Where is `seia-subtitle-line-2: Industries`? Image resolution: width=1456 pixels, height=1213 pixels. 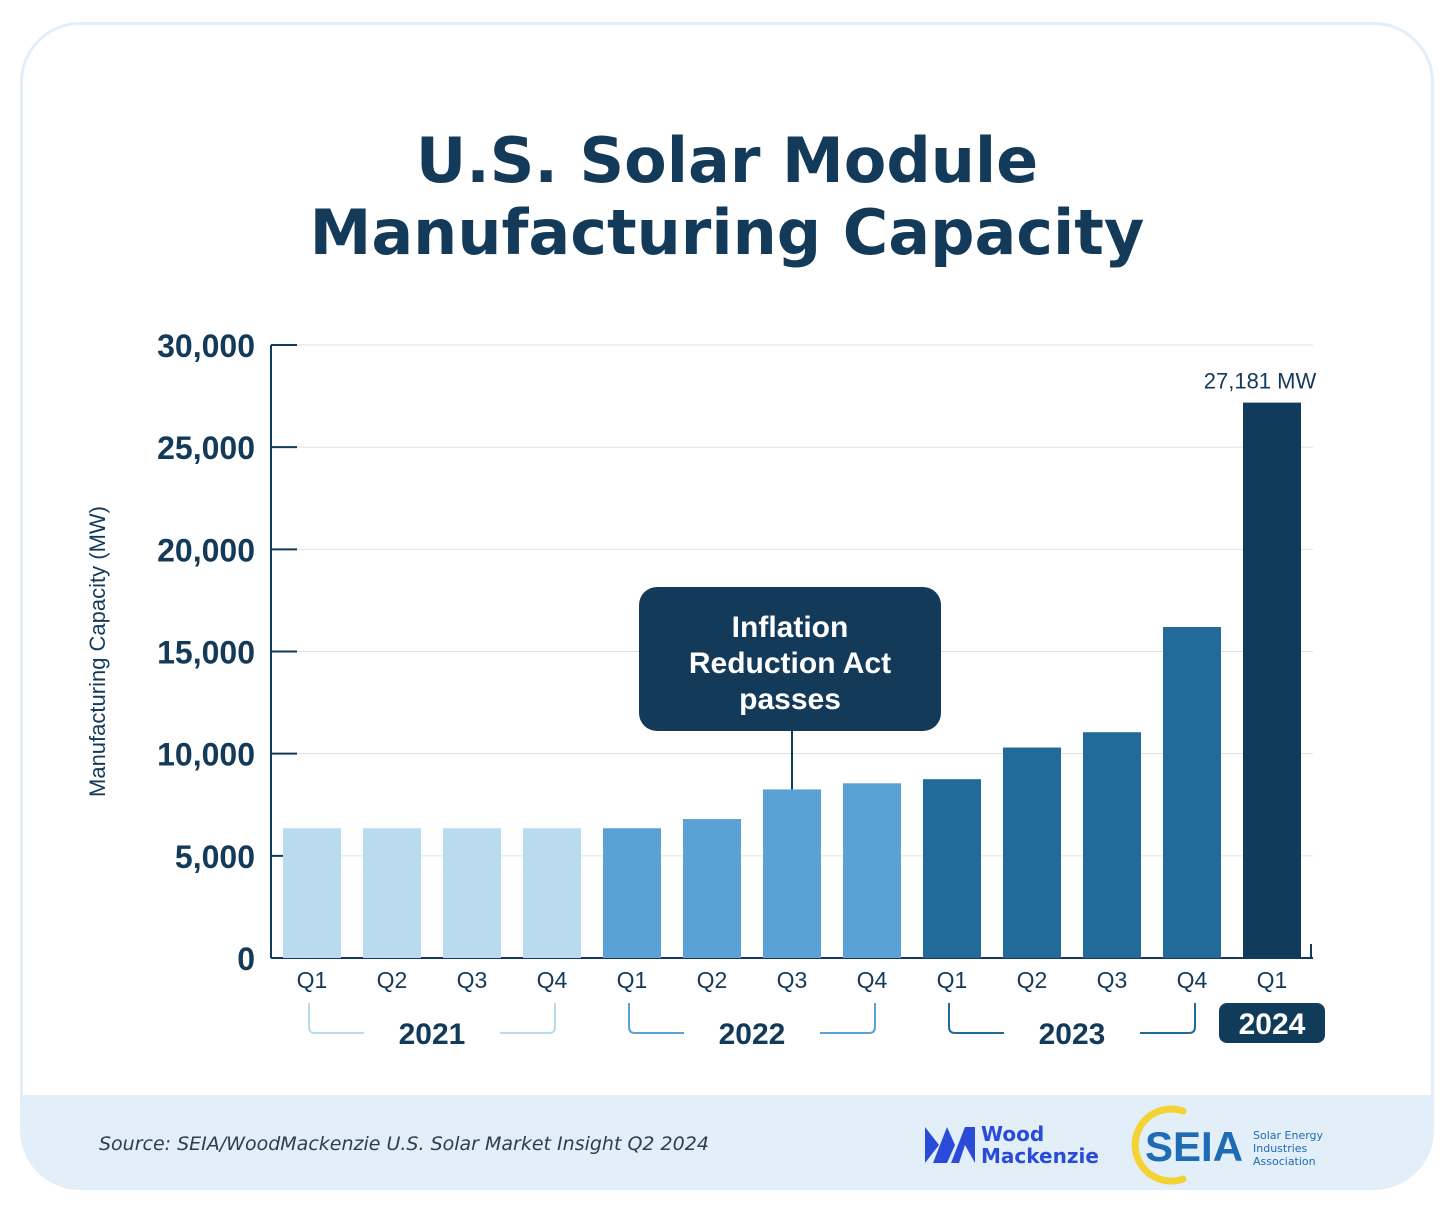
seia-subtitle-line-2: Industries is located at coordinates (1280, 1148).